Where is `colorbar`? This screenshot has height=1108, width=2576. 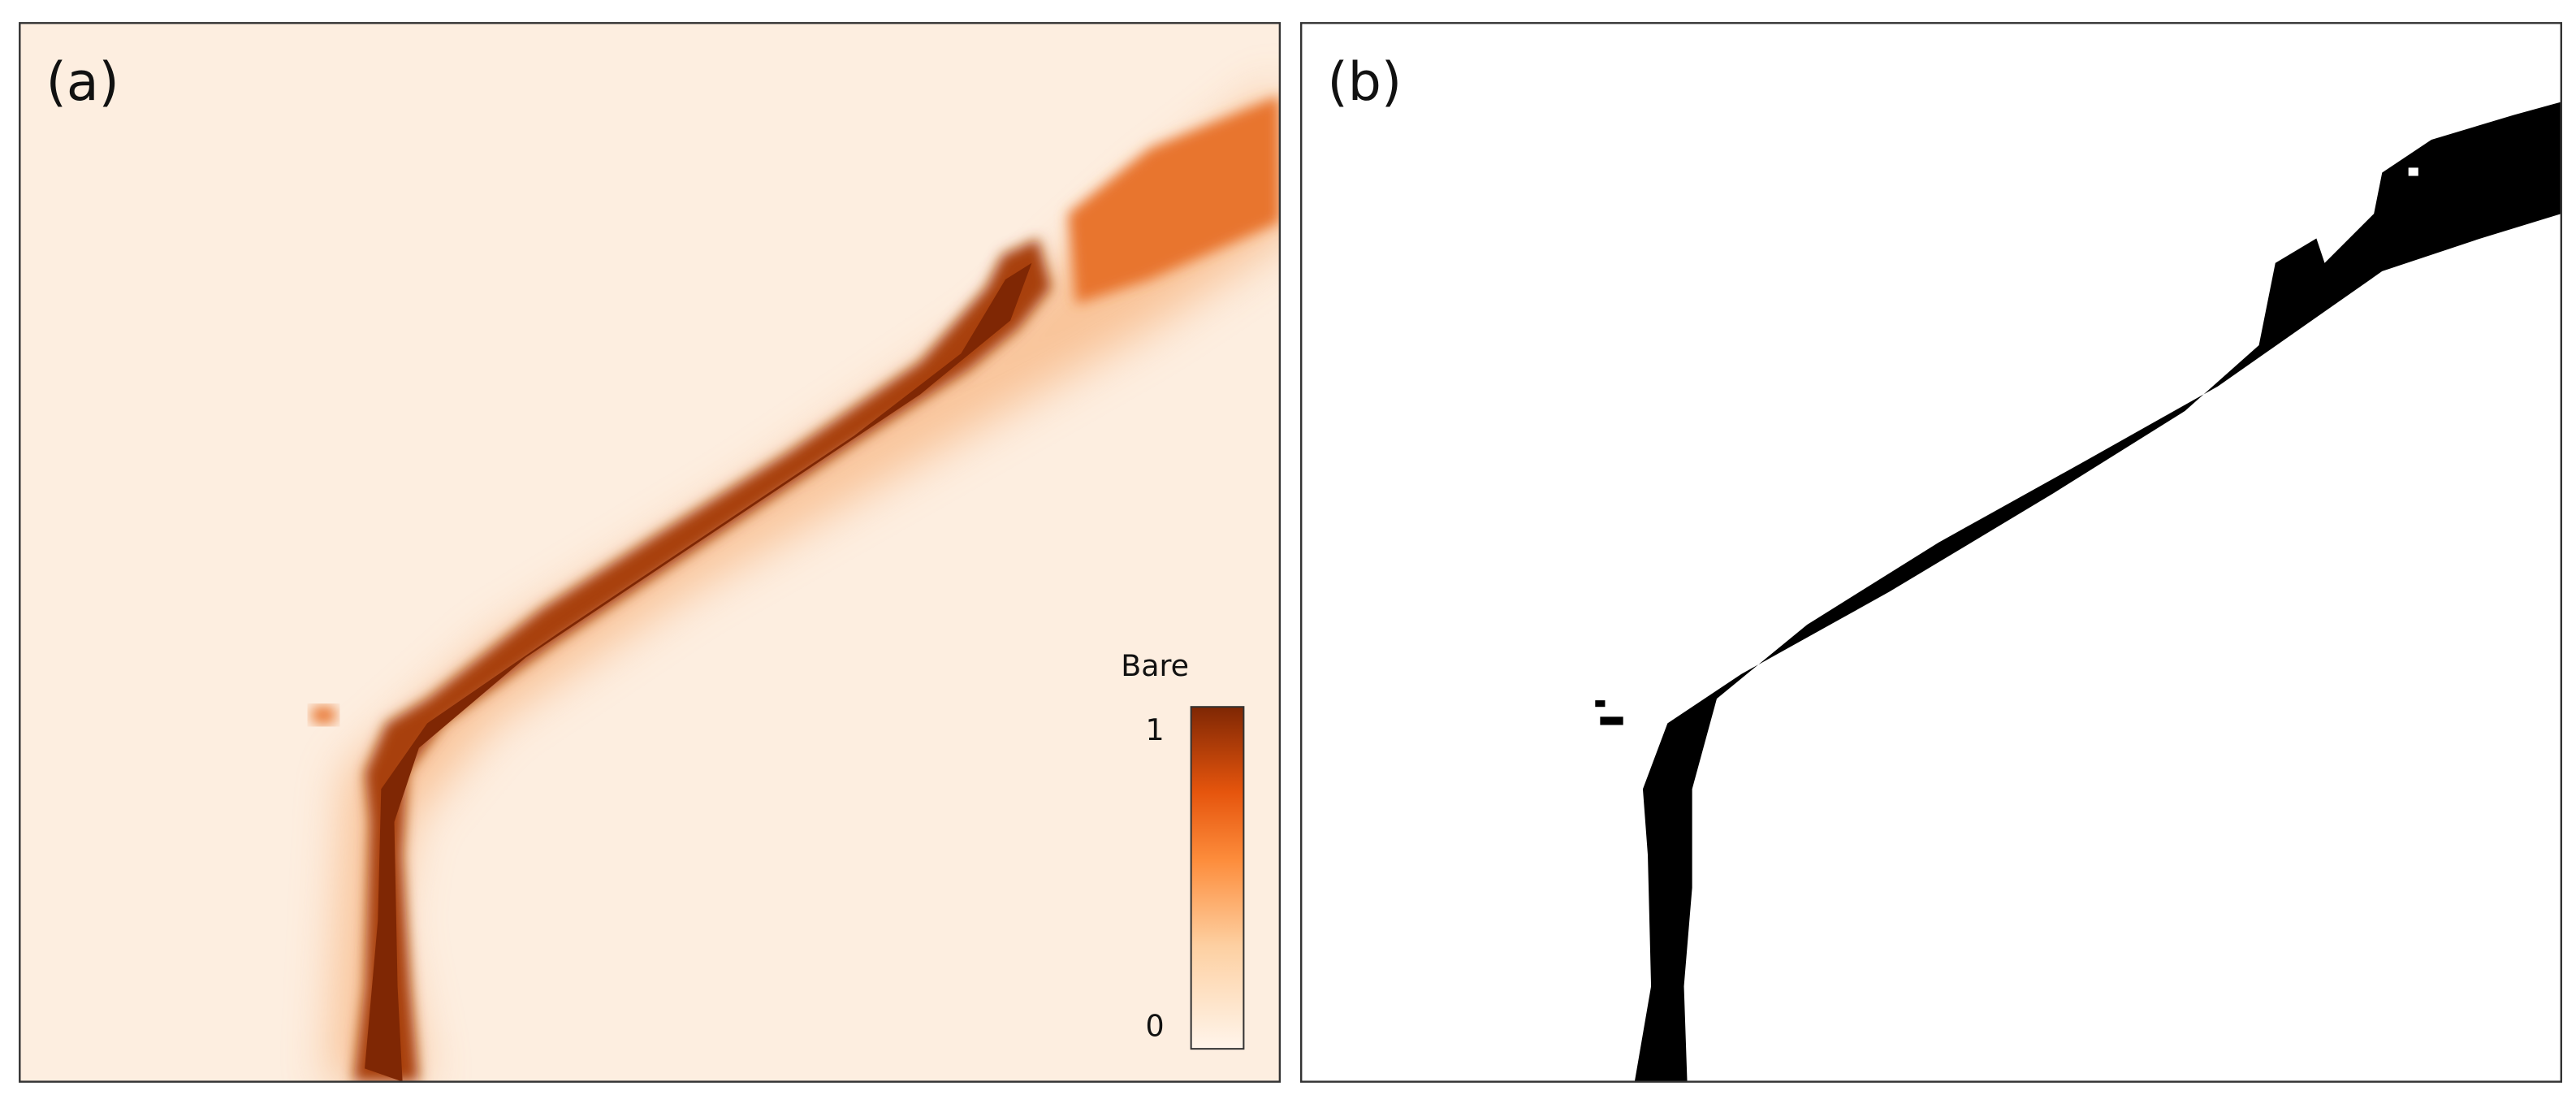
colorbar is located at coordinates (1218, 878).